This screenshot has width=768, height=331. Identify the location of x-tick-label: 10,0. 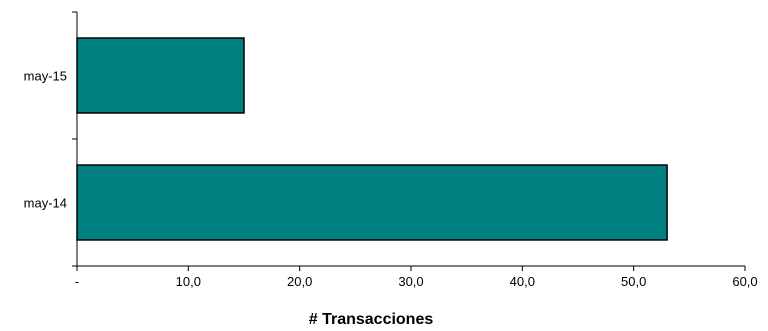
(188, 281).